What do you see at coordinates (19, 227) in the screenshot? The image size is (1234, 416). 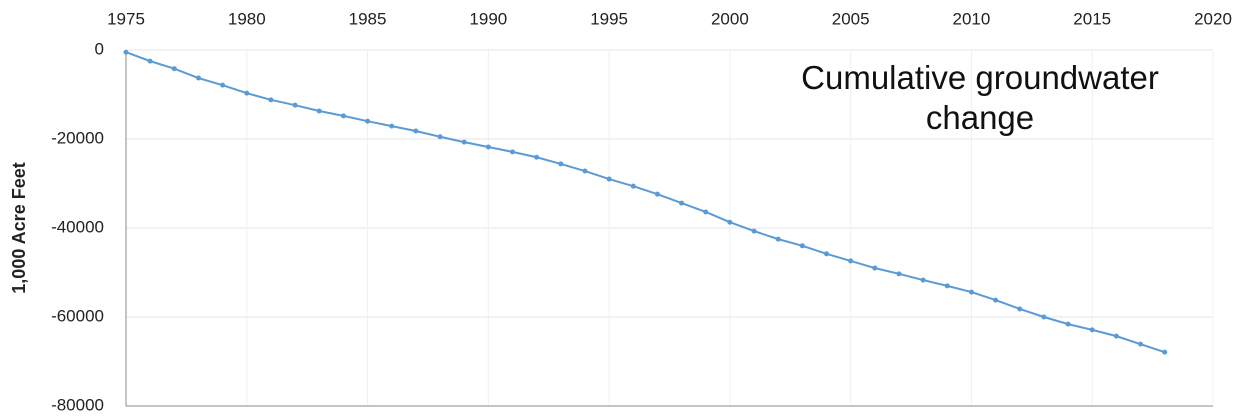 I see `y-axis-label: 1,000 Acre Feet` at bounding box center [19, 227].